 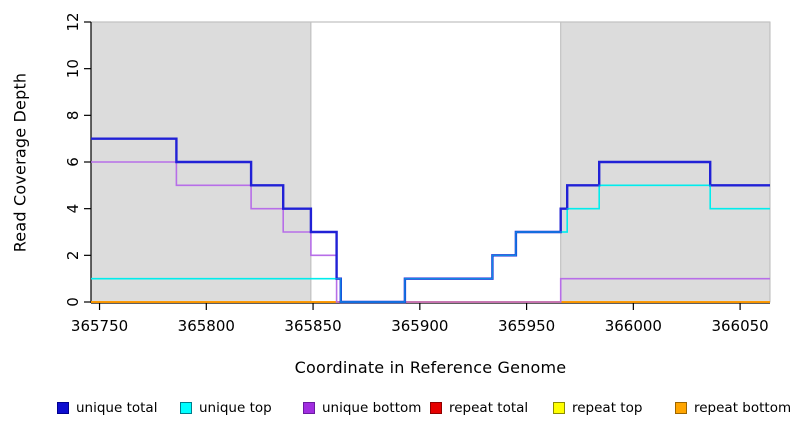 What do you see at coordinates (312, 326) in the screenshot?
I see `x-tick-label: 365850` at bounding box center [312, 326].